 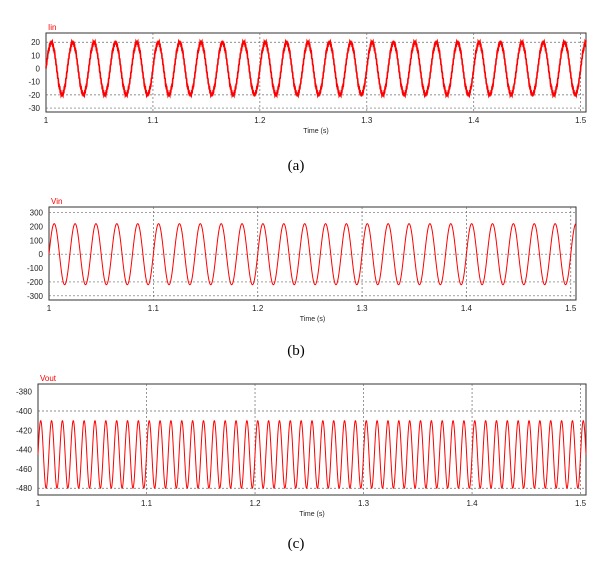 I want to click on figure-caption: (b), so click(x=296, y=351).